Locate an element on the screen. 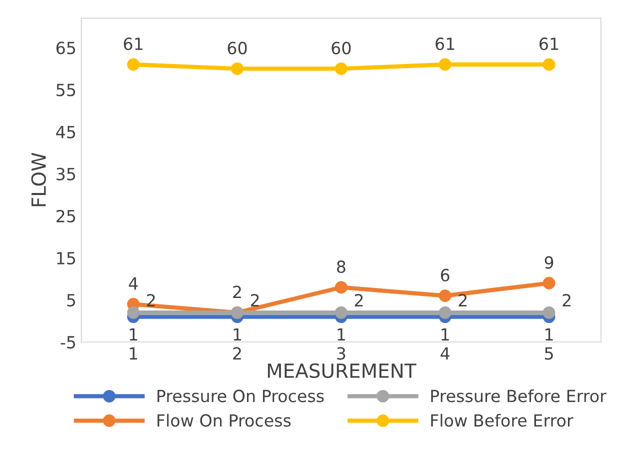  y-tick-label: -5 is located at coordinates (68, 342).